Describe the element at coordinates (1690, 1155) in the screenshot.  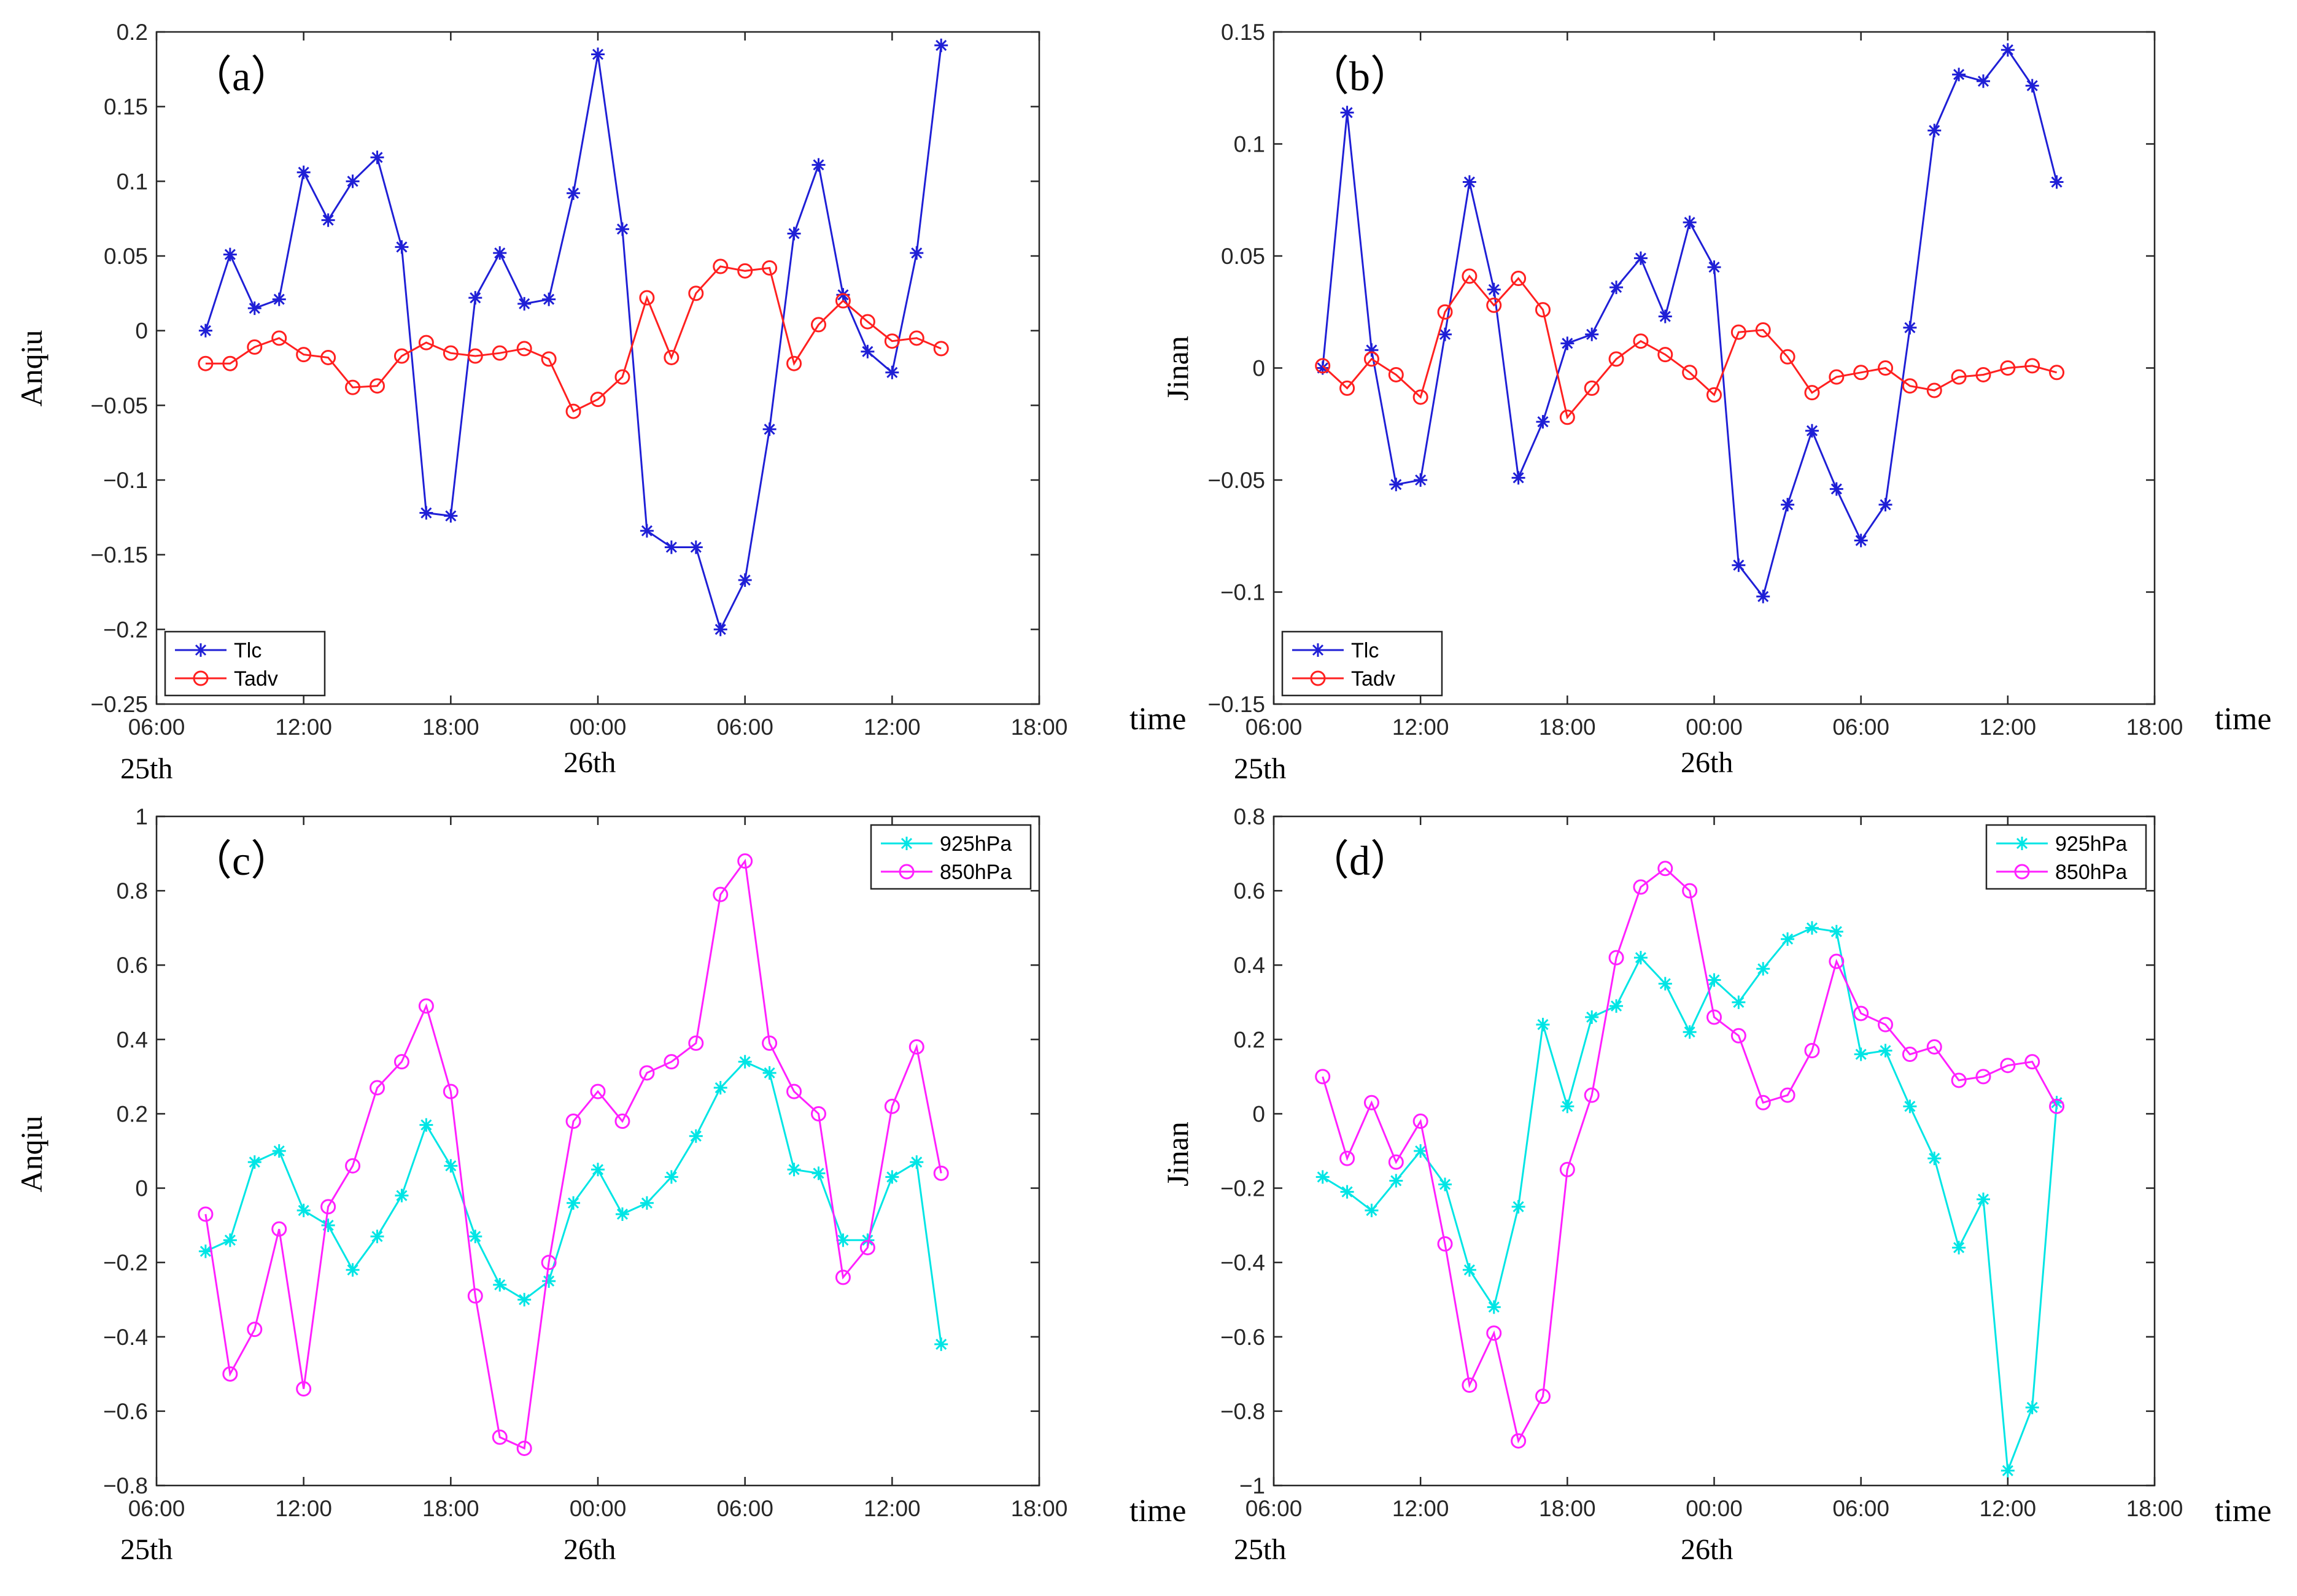
I see `series-line-850hpa` at that location.